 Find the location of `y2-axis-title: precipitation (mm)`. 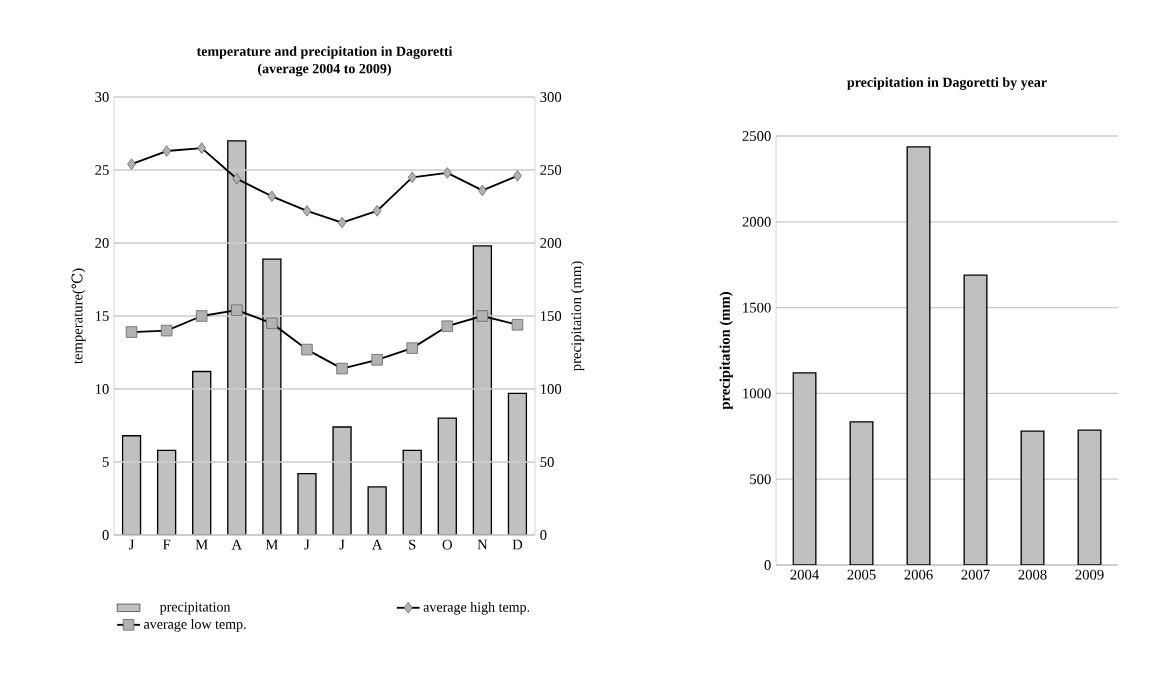

y2-axis-title: precipitation (mm) is located at coordinates (577, 316).